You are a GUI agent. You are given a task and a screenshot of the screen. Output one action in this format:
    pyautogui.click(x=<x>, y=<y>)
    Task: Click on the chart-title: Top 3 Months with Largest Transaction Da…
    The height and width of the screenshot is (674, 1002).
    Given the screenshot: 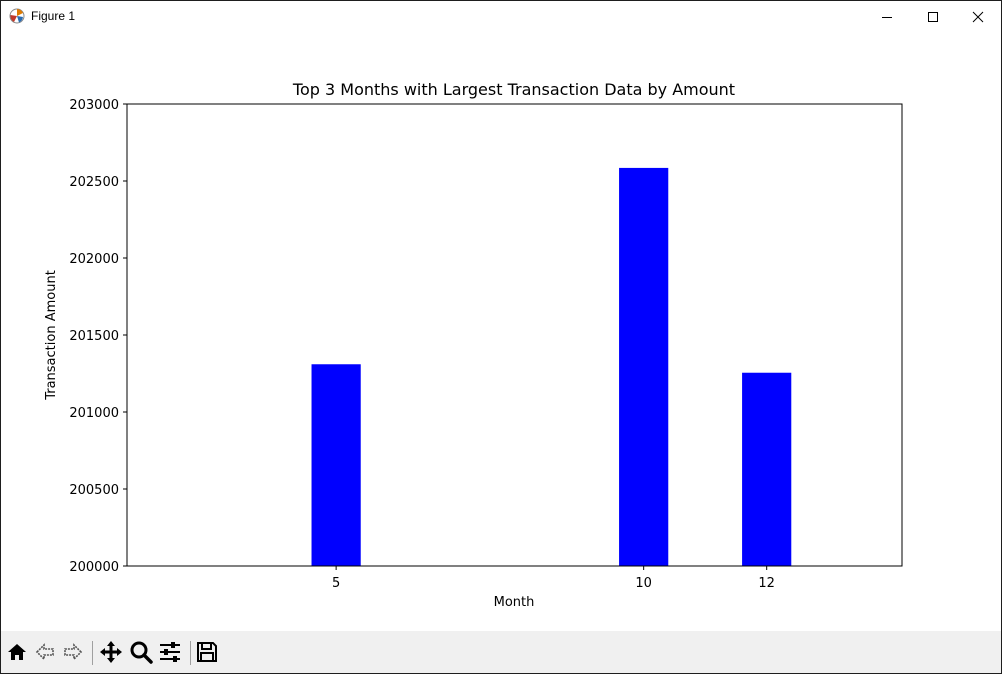 What is the action you would take?
    pyautogui.click(x=513, y=89)
    